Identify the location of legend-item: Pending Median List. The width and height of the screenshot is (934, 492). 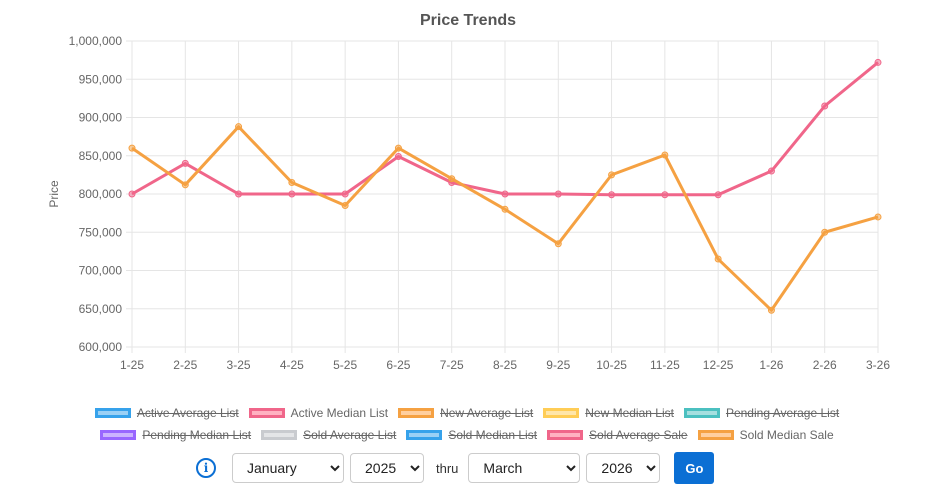
(175, 435).